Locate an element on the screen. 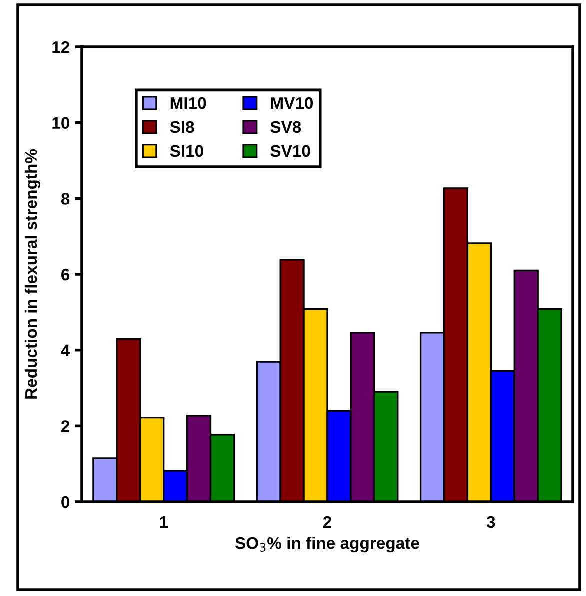  x-tick-label: 3 is located at coordinates (491, 522).